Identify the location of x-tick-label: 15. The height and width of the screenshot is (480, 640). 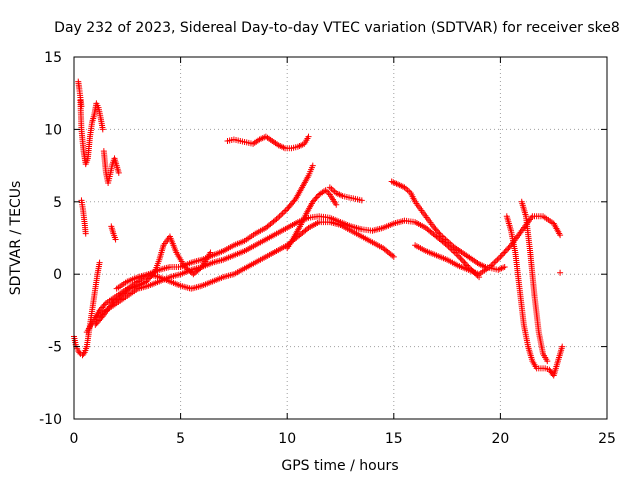
(394, 439).